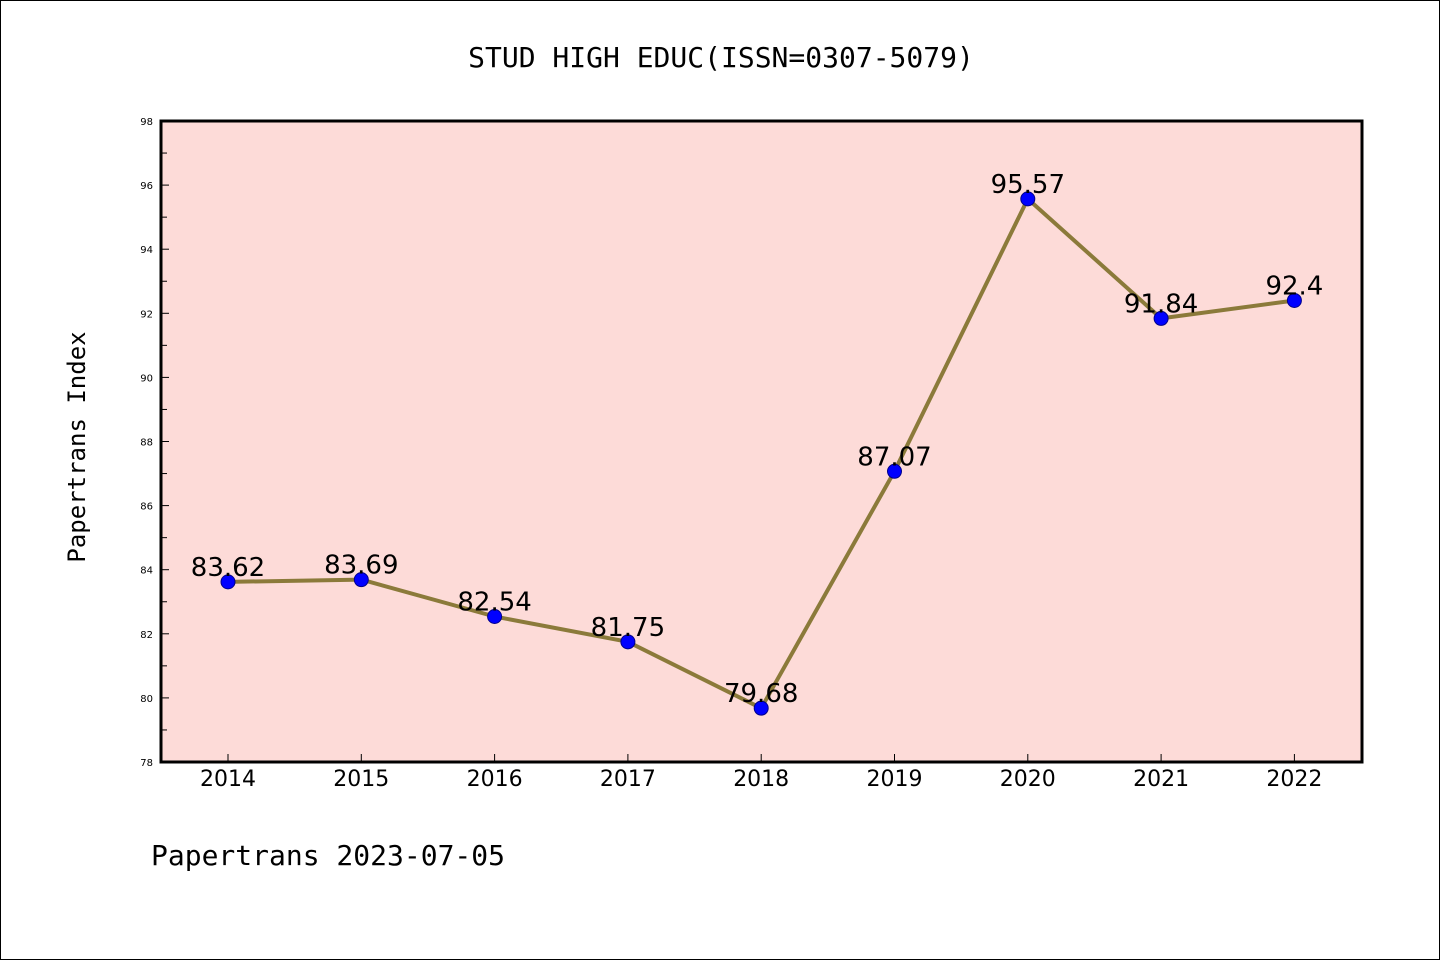  Describe the element at coordinates (494, 602) in the screenshot. I see `data-label: 82.54` at that location.